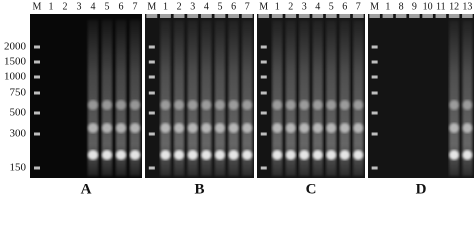 This screenshot has height=240, width=474. Describe the element at coordinates (421, 189) in the screenshot. I see `panel-letter: D` at that location.